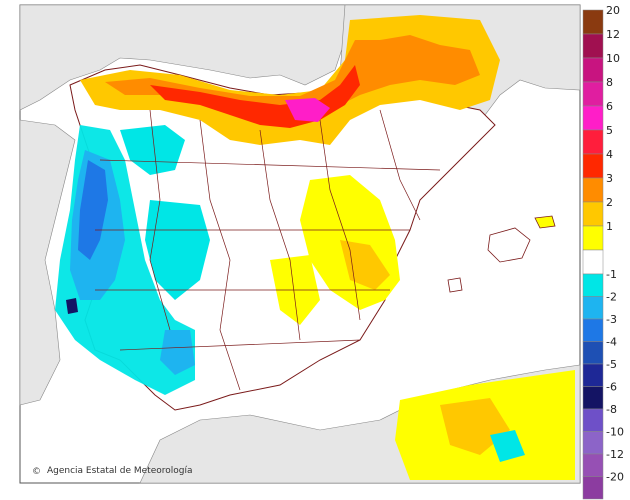 Image resolution: width=630 pixels, height=500 pixels. Describe the element at coordinates (47, 262) in the screenshot. I see `portugal-land` at that location.